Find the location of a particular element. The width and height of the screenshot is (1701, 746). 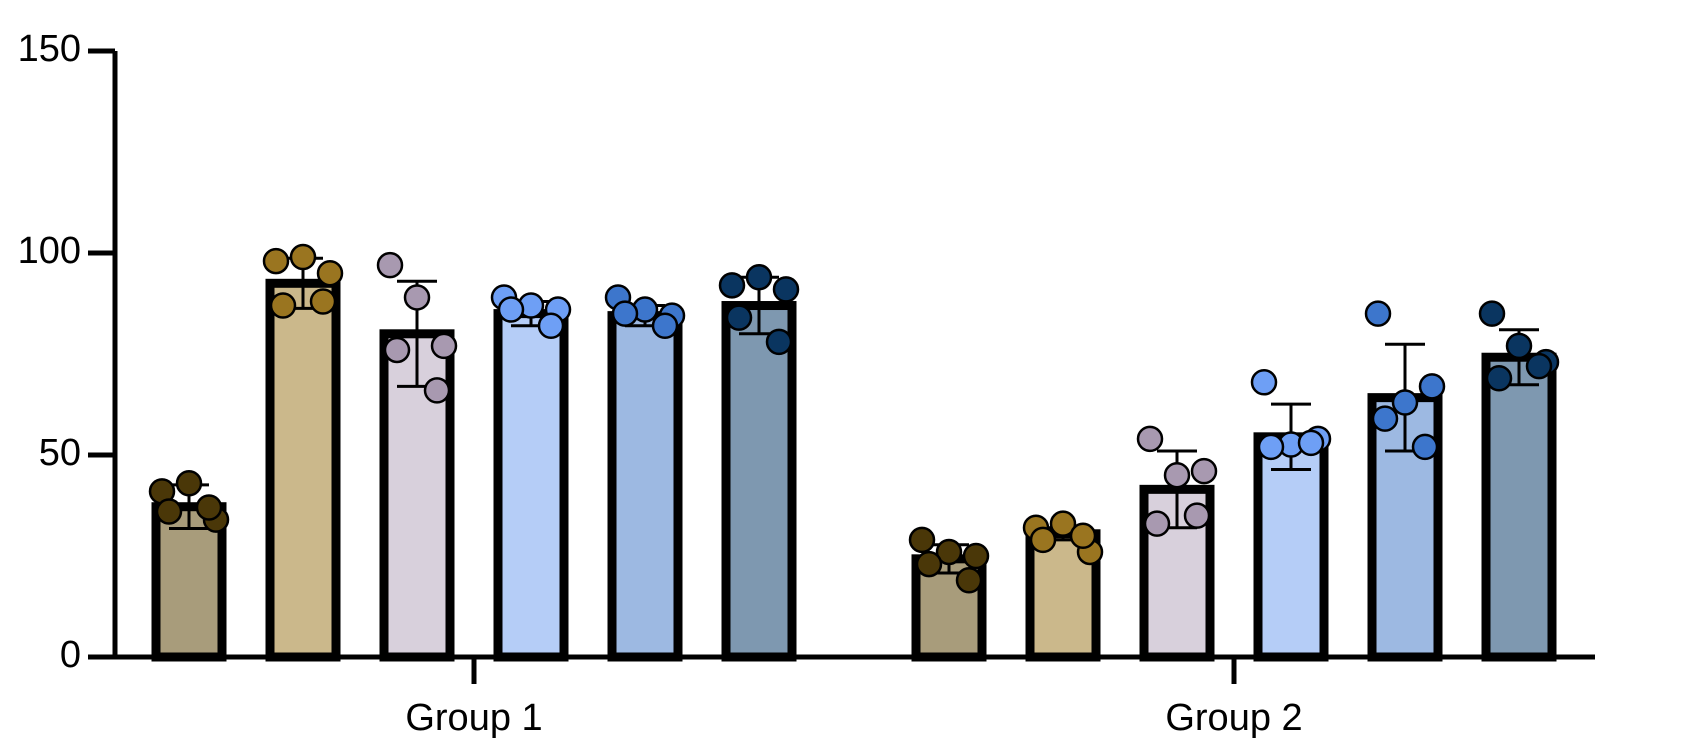

y-tick-label: 100 is located at coordinates (49, 251).